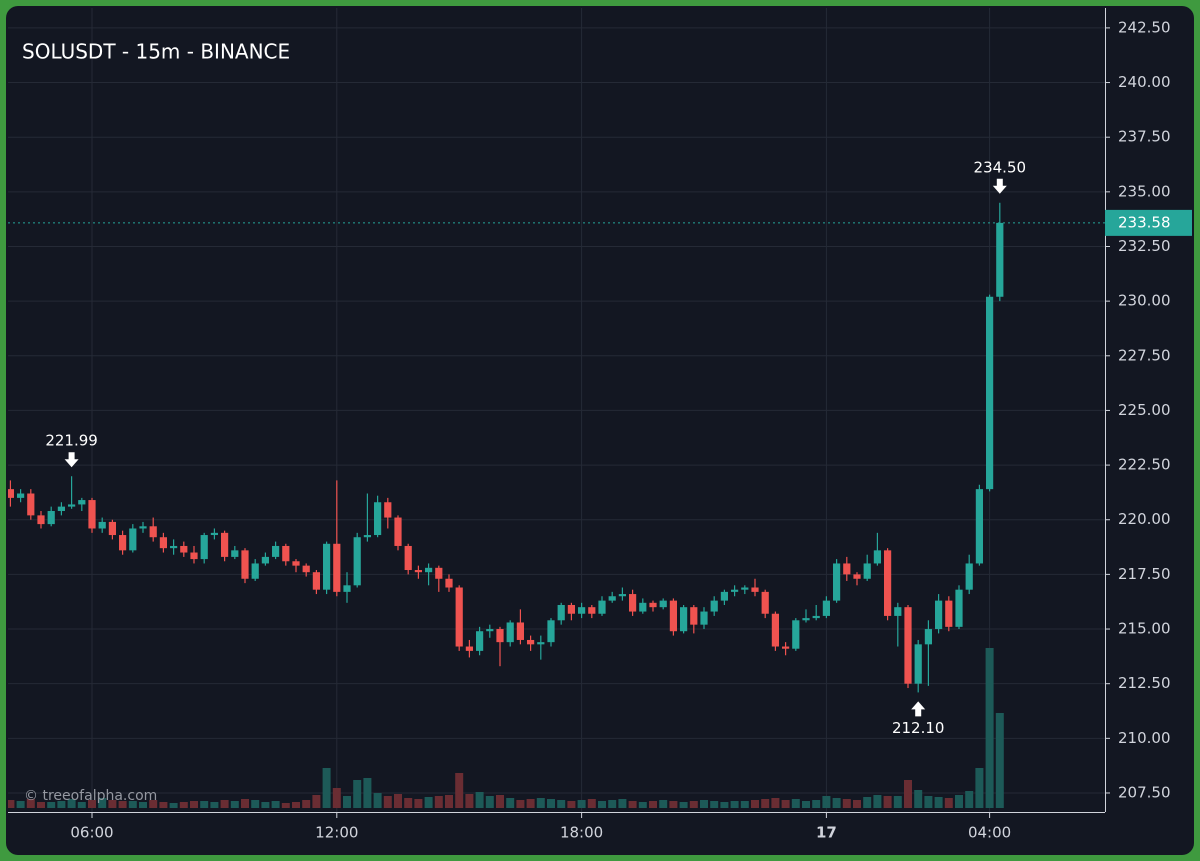  Describe the element at coordinates (1144, 82) in the screenshot. I see `y-tick-label: 240.00` at that location.